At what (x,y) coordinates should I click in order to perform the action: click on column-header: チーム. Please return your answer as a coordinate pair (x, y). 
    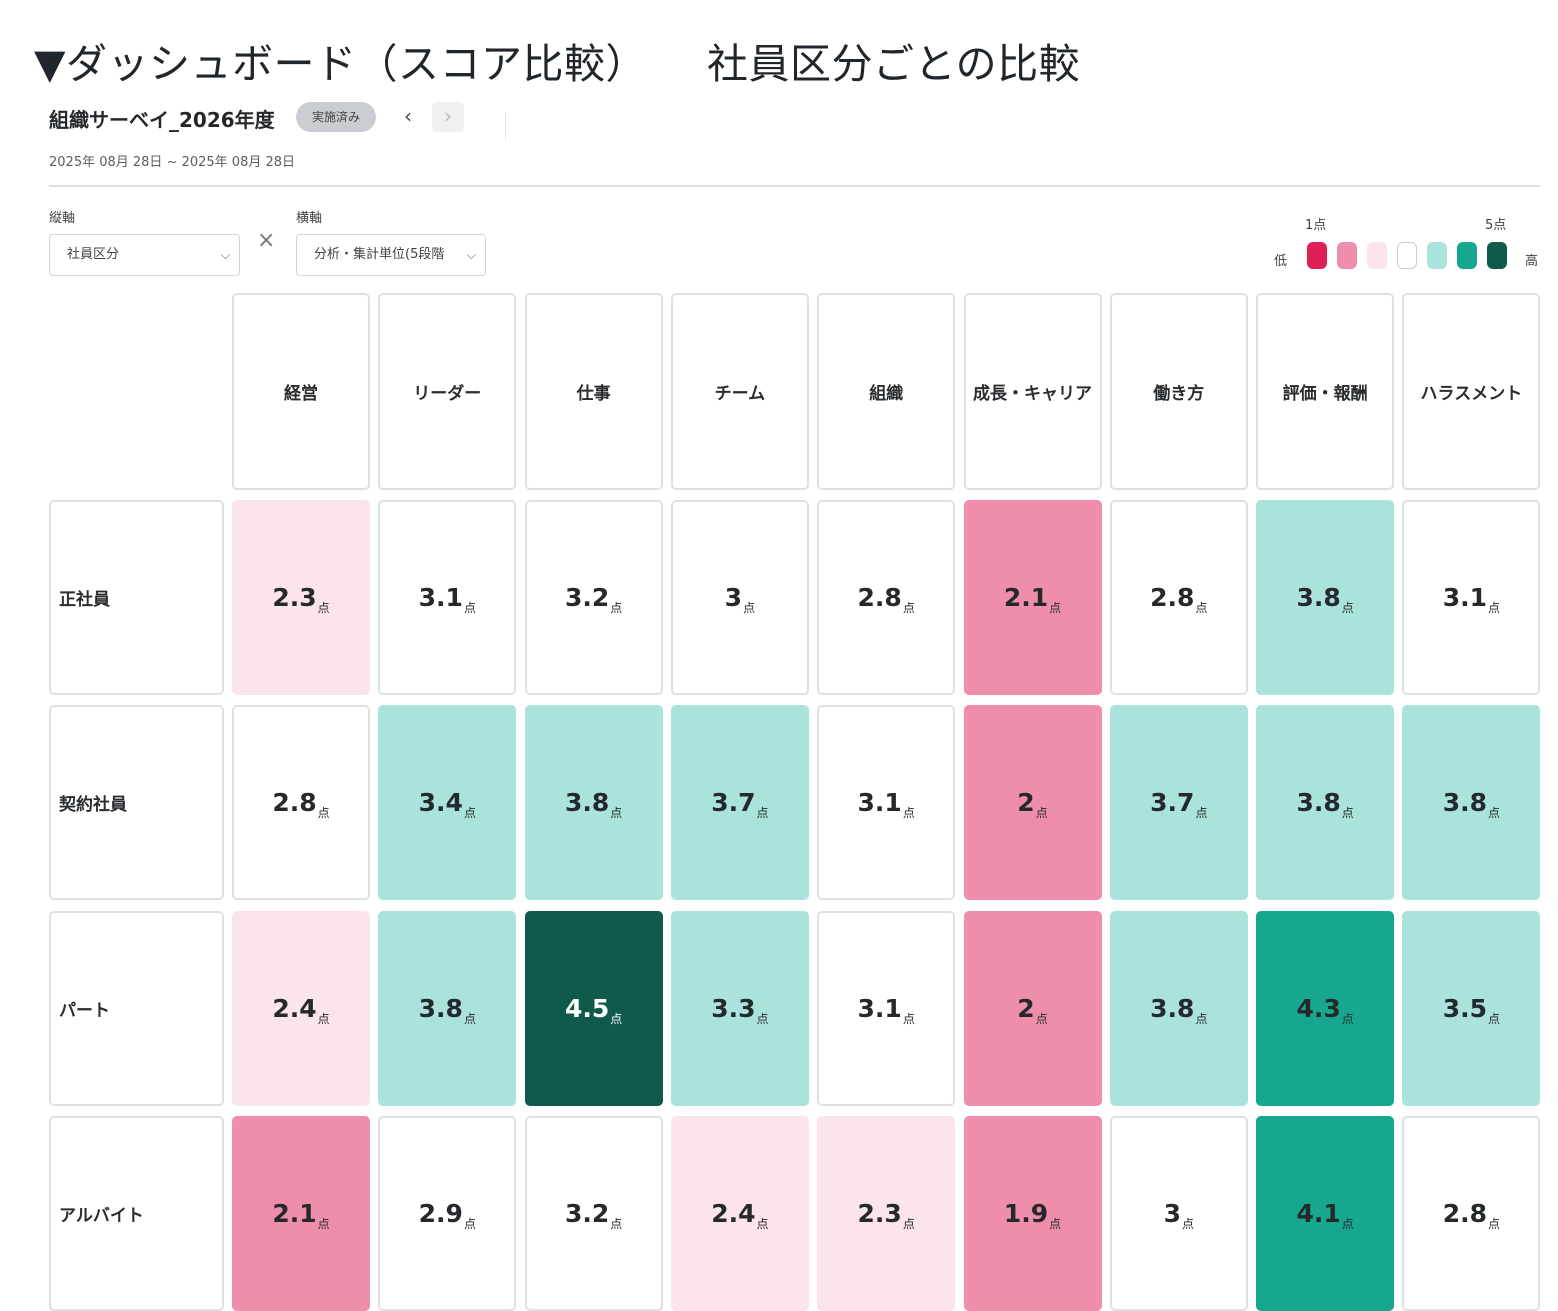
    Looking at the image, I should click on (739, 391).